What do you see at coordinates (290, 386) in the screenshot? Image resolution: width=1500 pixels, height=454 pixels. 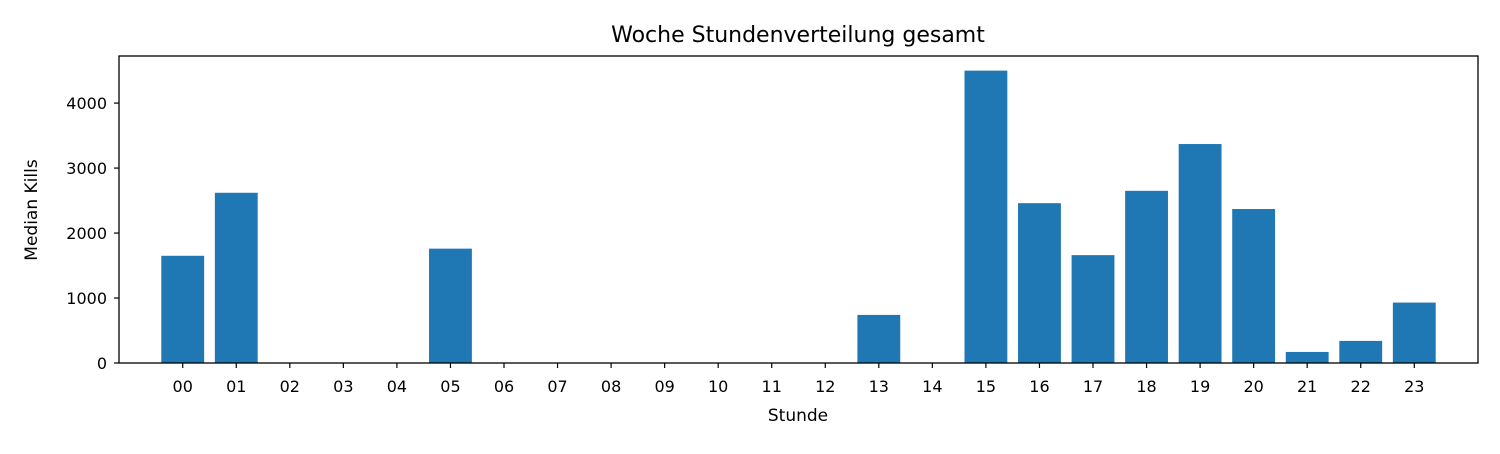 I see `x-tick-label: 02` at bounding box center [290, 386].